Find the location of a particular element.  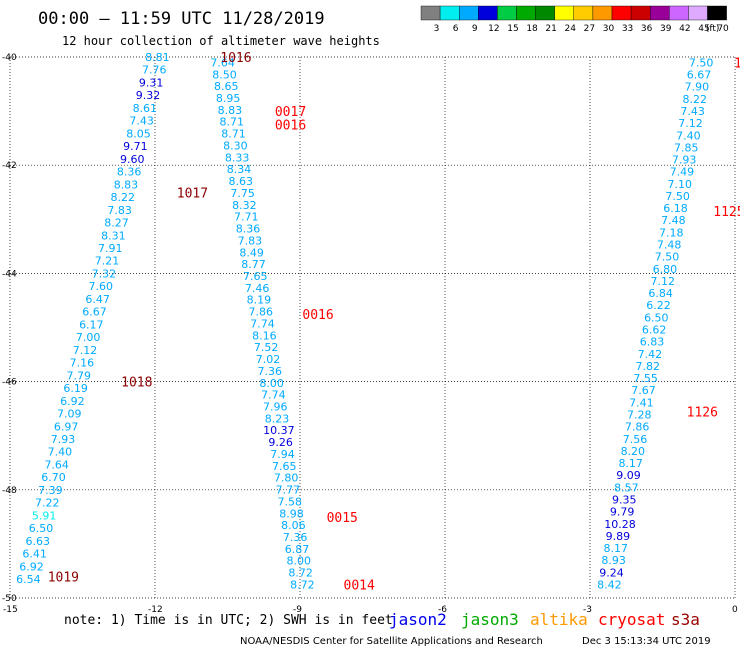

legend-value-label: 42 is located at coordinates (684, 29).